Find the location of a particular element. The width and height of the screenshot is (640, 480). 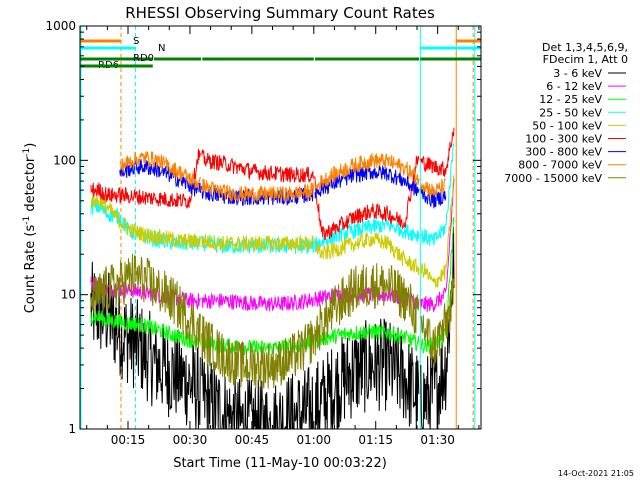

series-line-300-800-kev is located at coordinates (283, 183).